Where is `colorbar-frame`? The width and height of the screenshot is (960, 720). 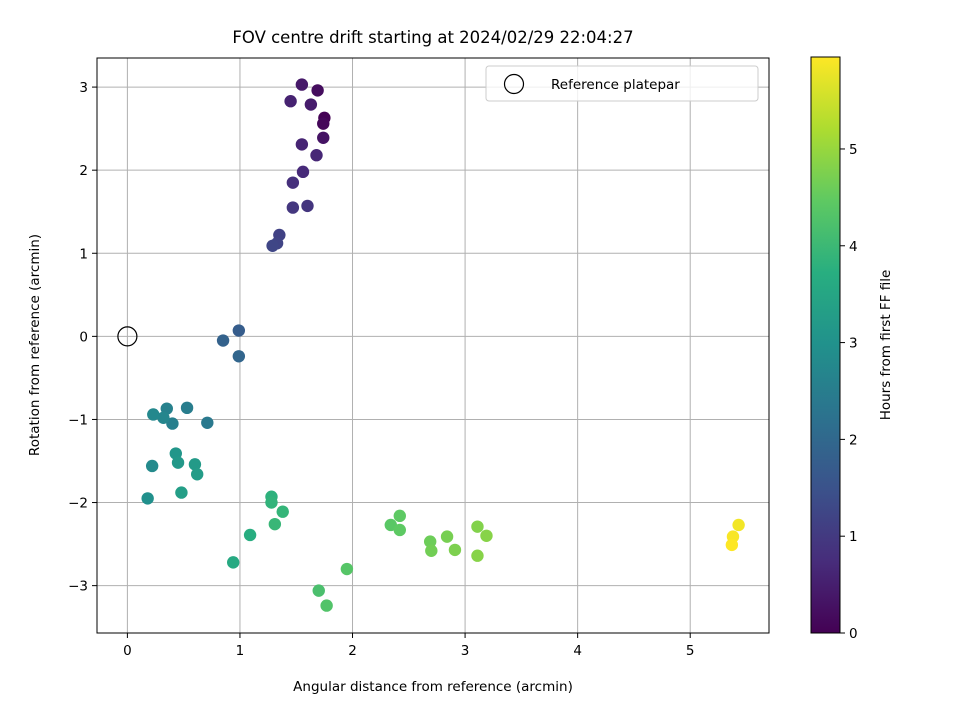 colorbar-frame is located at coordinates (825, 345).